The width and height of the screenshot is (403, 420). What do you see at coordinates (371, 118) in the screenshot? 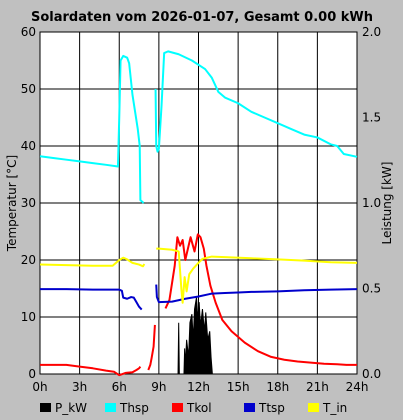
I see `y2-tick-label: 1.5` at bounding box center [371, 118].